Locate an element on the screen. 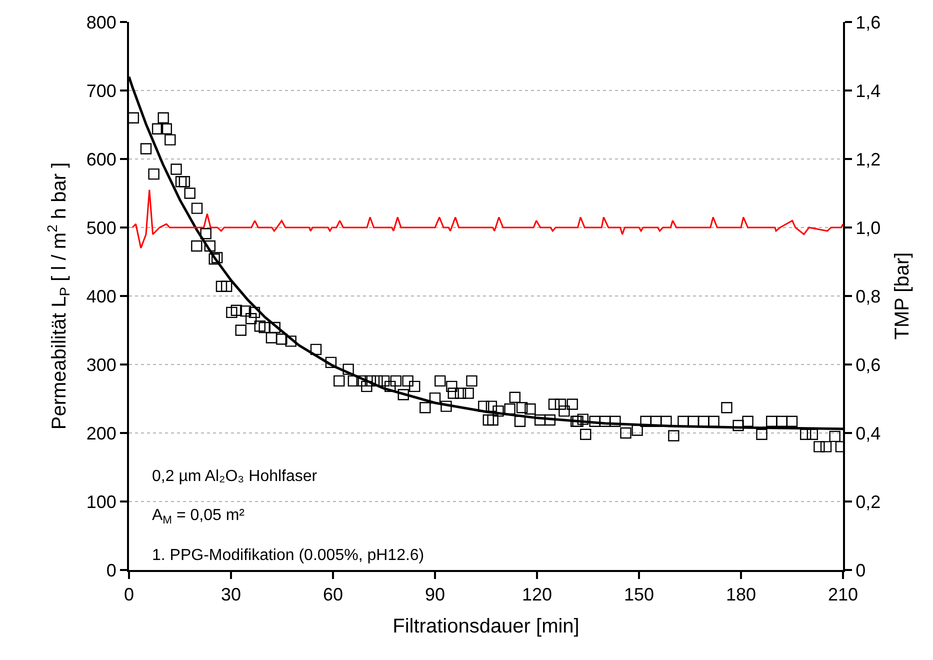 The height and width of the screenshot is (660, 933). y-tick-label: 700 is located at coordinates (101, 90).